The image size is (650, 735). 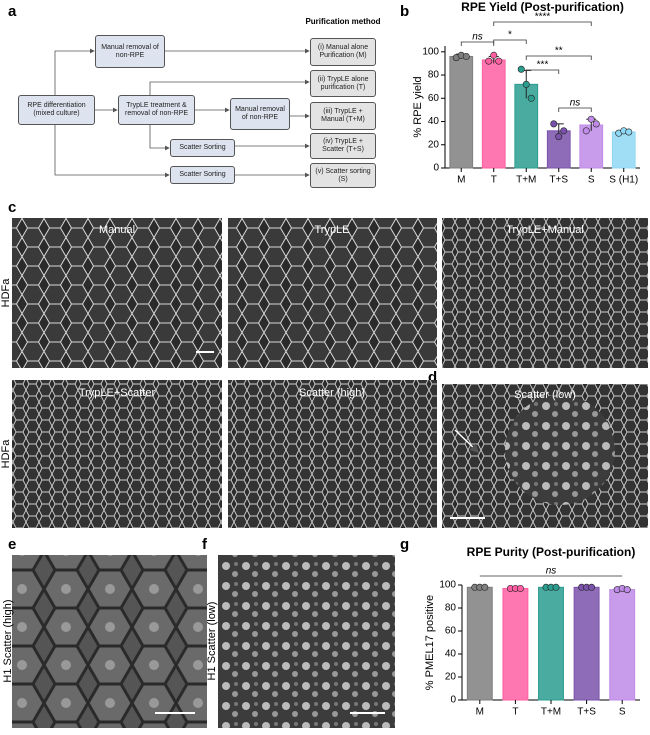 I want to click on panel-label: a, so click(x=12, y=11).